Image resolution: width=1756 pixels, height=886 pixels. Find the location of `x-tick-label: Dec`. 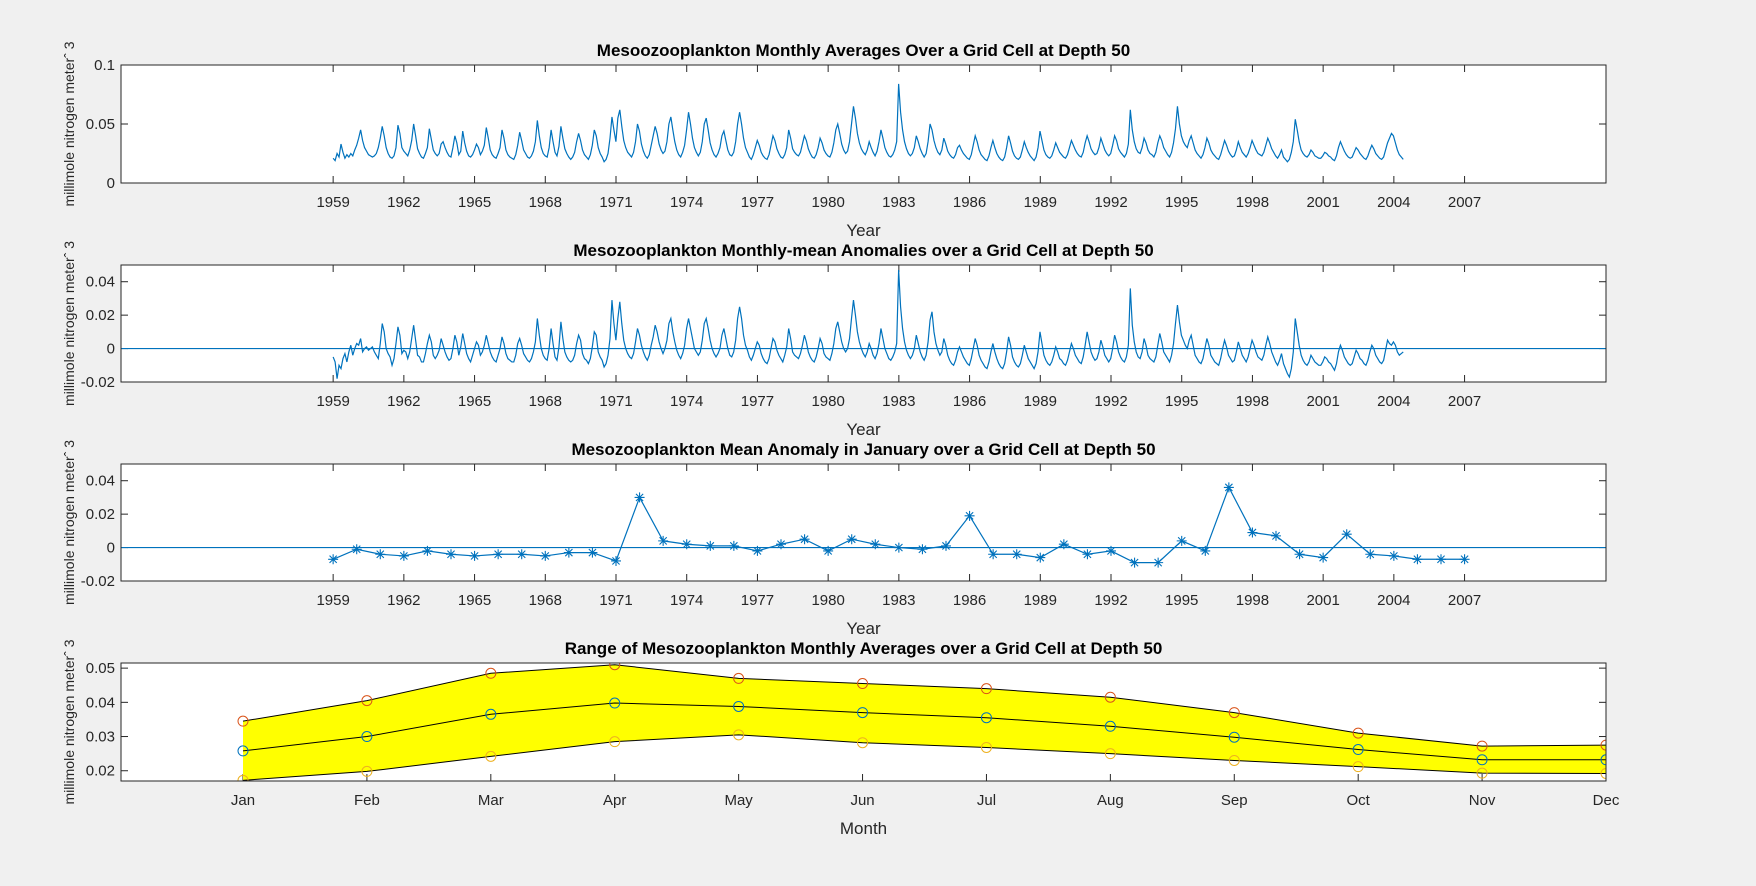

x-tick-label: Dec is located at coordinates (1606, 800).